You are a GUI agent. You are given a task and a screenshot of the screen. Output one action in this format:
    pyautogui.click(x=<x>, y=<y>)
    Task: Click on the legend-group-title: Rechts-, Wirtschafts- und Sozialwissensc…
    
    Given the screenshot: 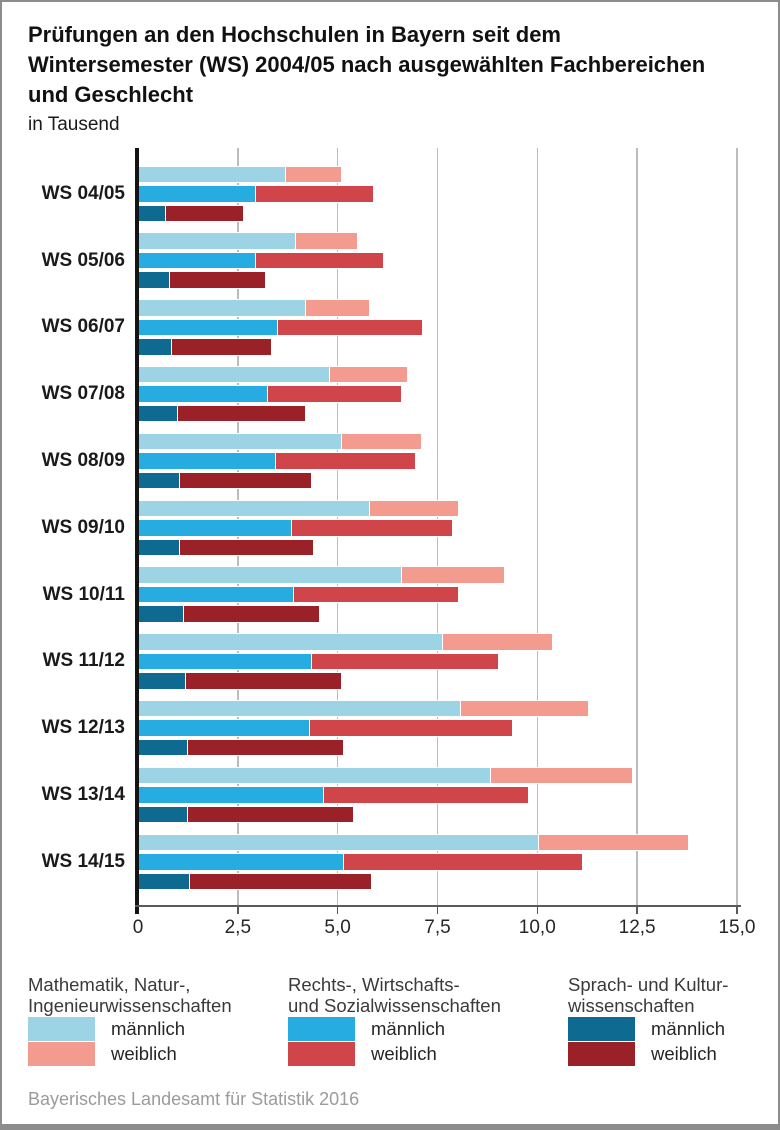 What is the action you would take?
    pyautogui.click(x=394, y=995)
    